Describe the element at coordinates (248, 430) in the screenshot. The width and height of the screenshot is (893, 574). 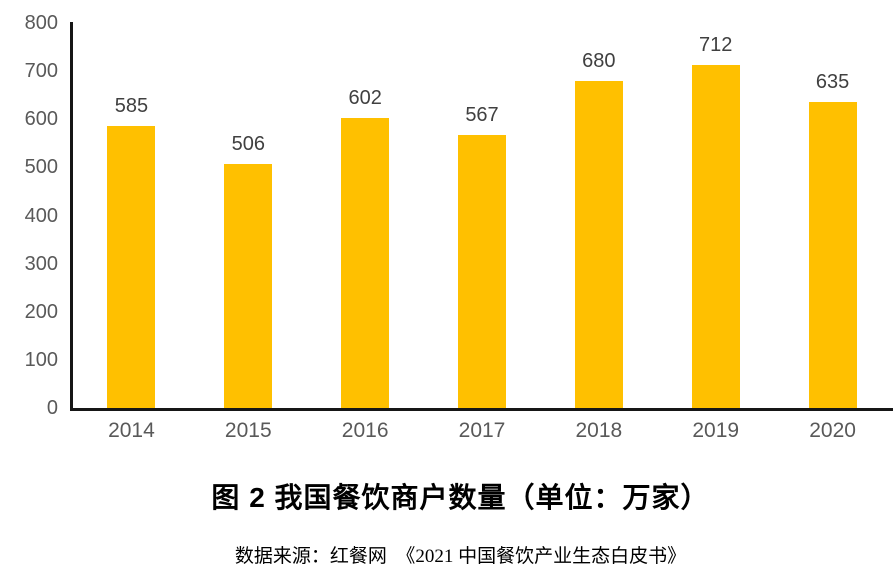
I see `x-tick-label-2015: 2015` at that location.